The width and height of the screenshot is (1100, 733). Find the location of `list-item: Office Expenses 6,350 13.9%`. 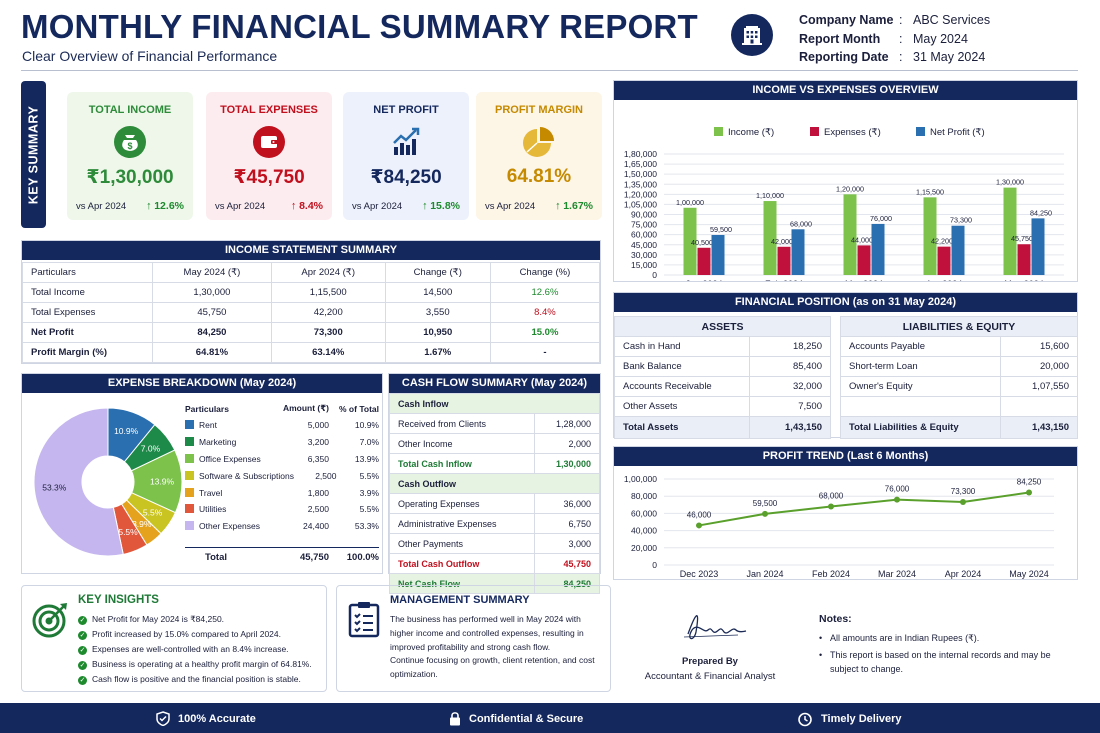

list-item: Office Expenses 6,350 13.9% is located at coordinates (282, 459).